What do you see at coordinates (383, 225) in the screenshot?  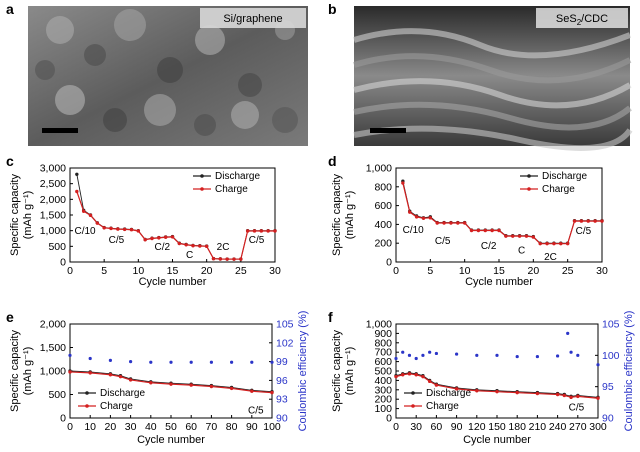 I see `y-tick-label: 400` at bounding box center [383, 225].